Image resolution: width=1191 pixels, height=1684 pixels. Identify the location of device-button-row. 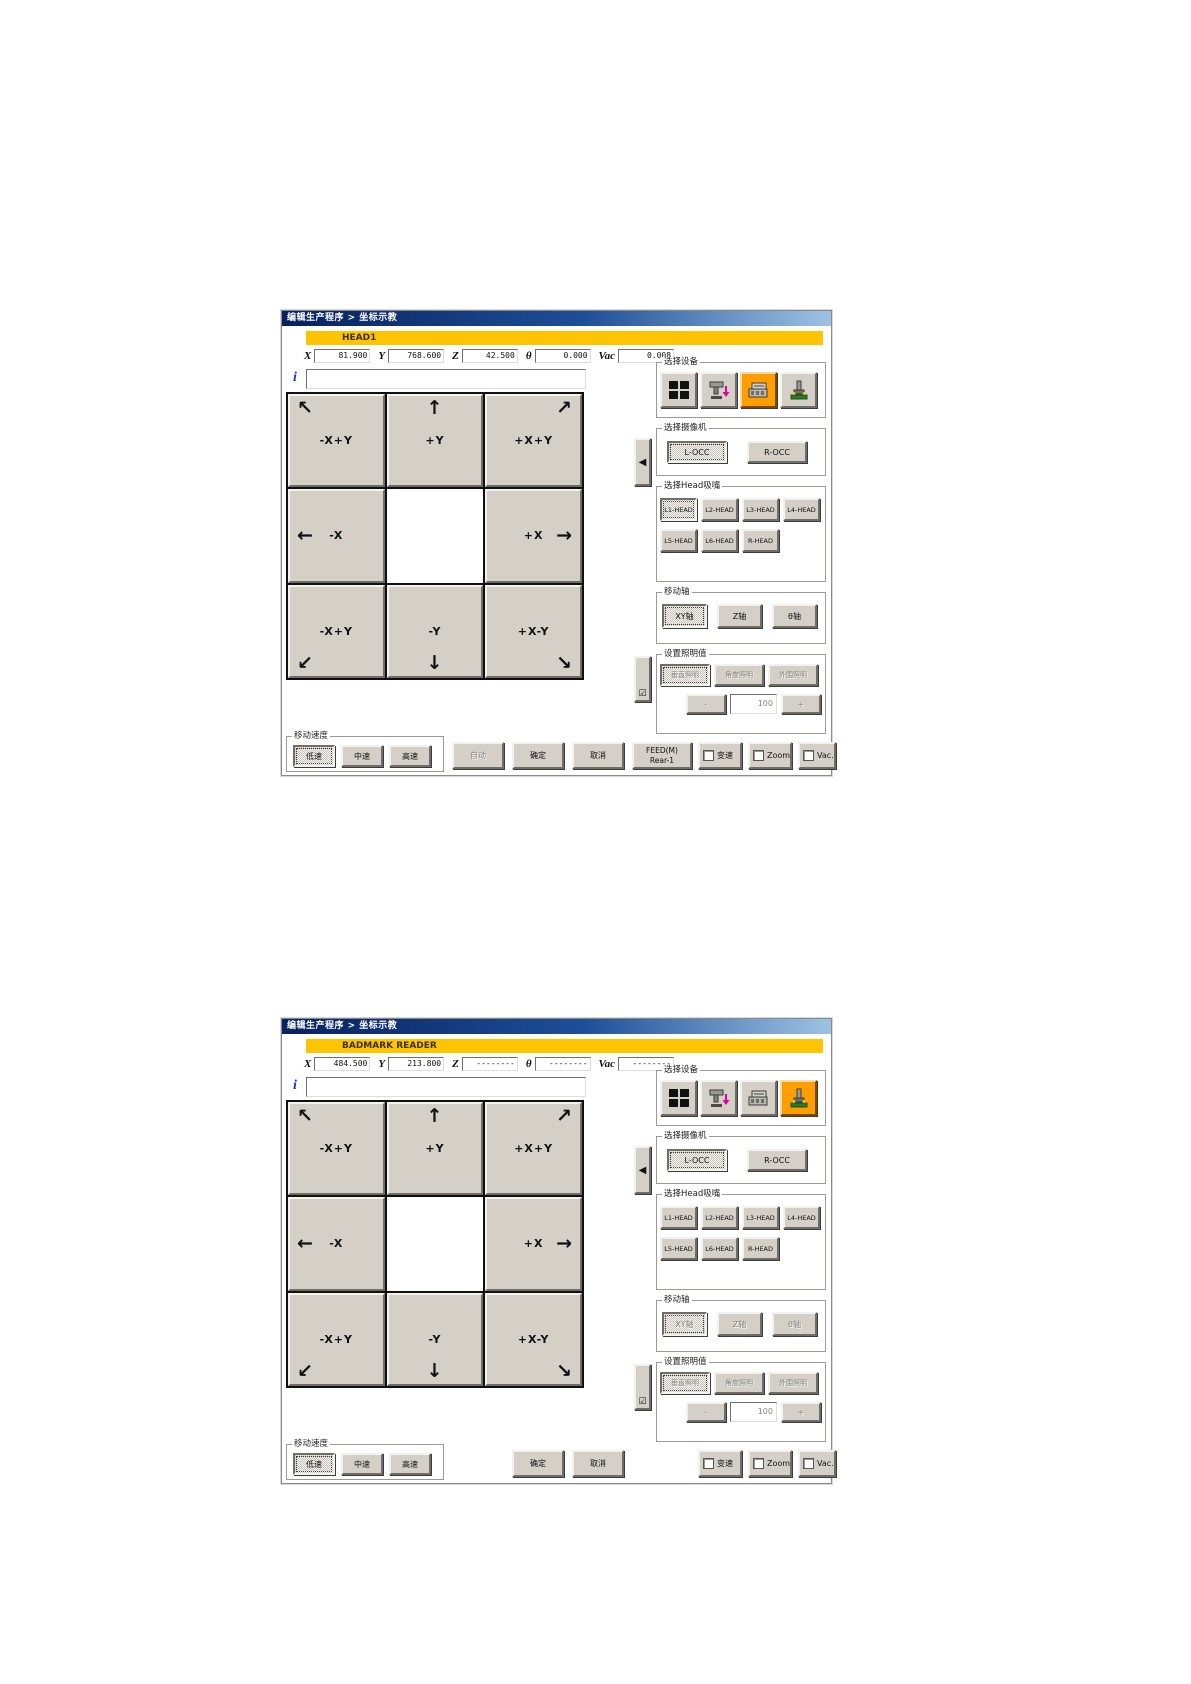
(741, 1093).